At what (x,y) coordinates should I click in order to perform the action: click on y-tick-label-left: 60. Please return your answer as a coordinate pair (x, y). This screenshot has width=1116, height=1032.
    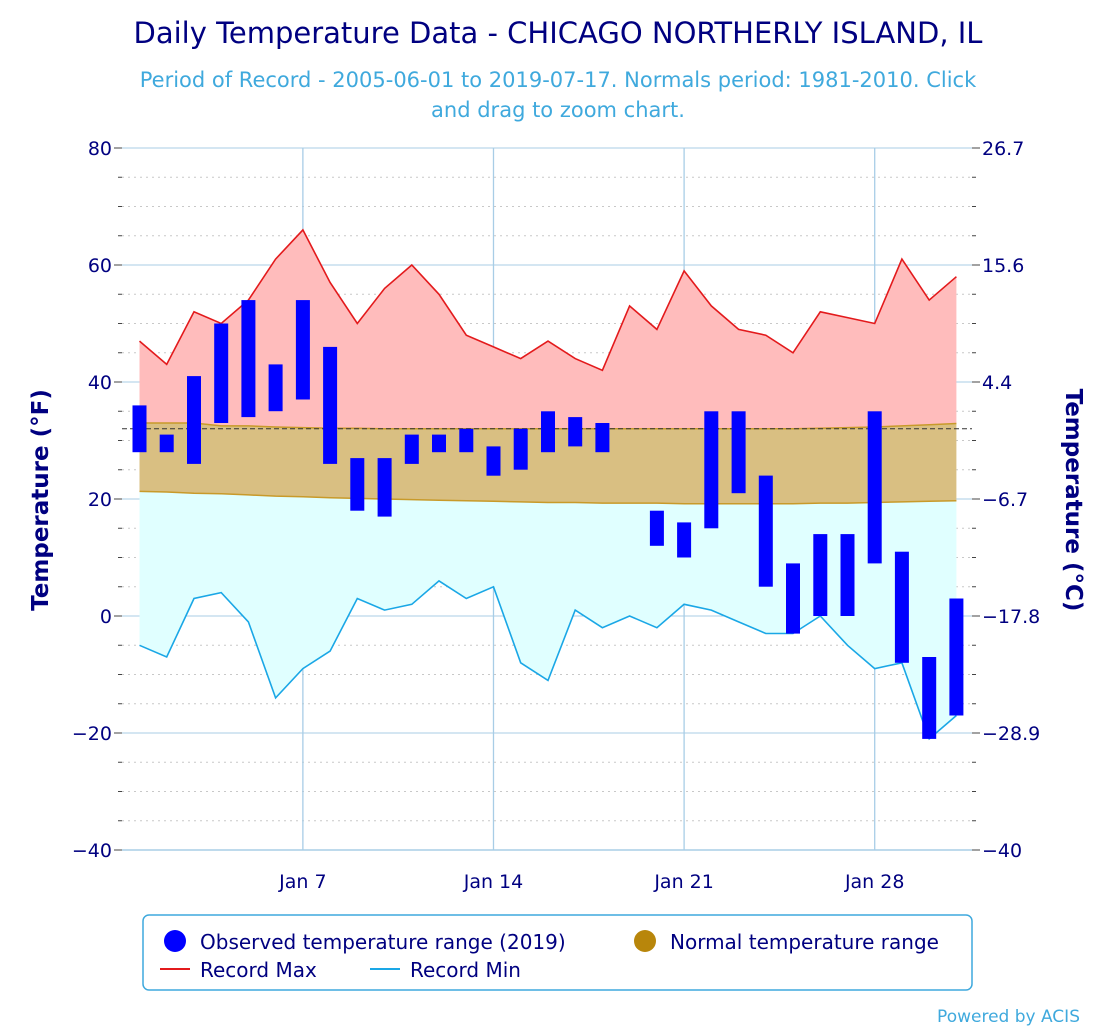
    Looking at the image, I should click on (100, 266).